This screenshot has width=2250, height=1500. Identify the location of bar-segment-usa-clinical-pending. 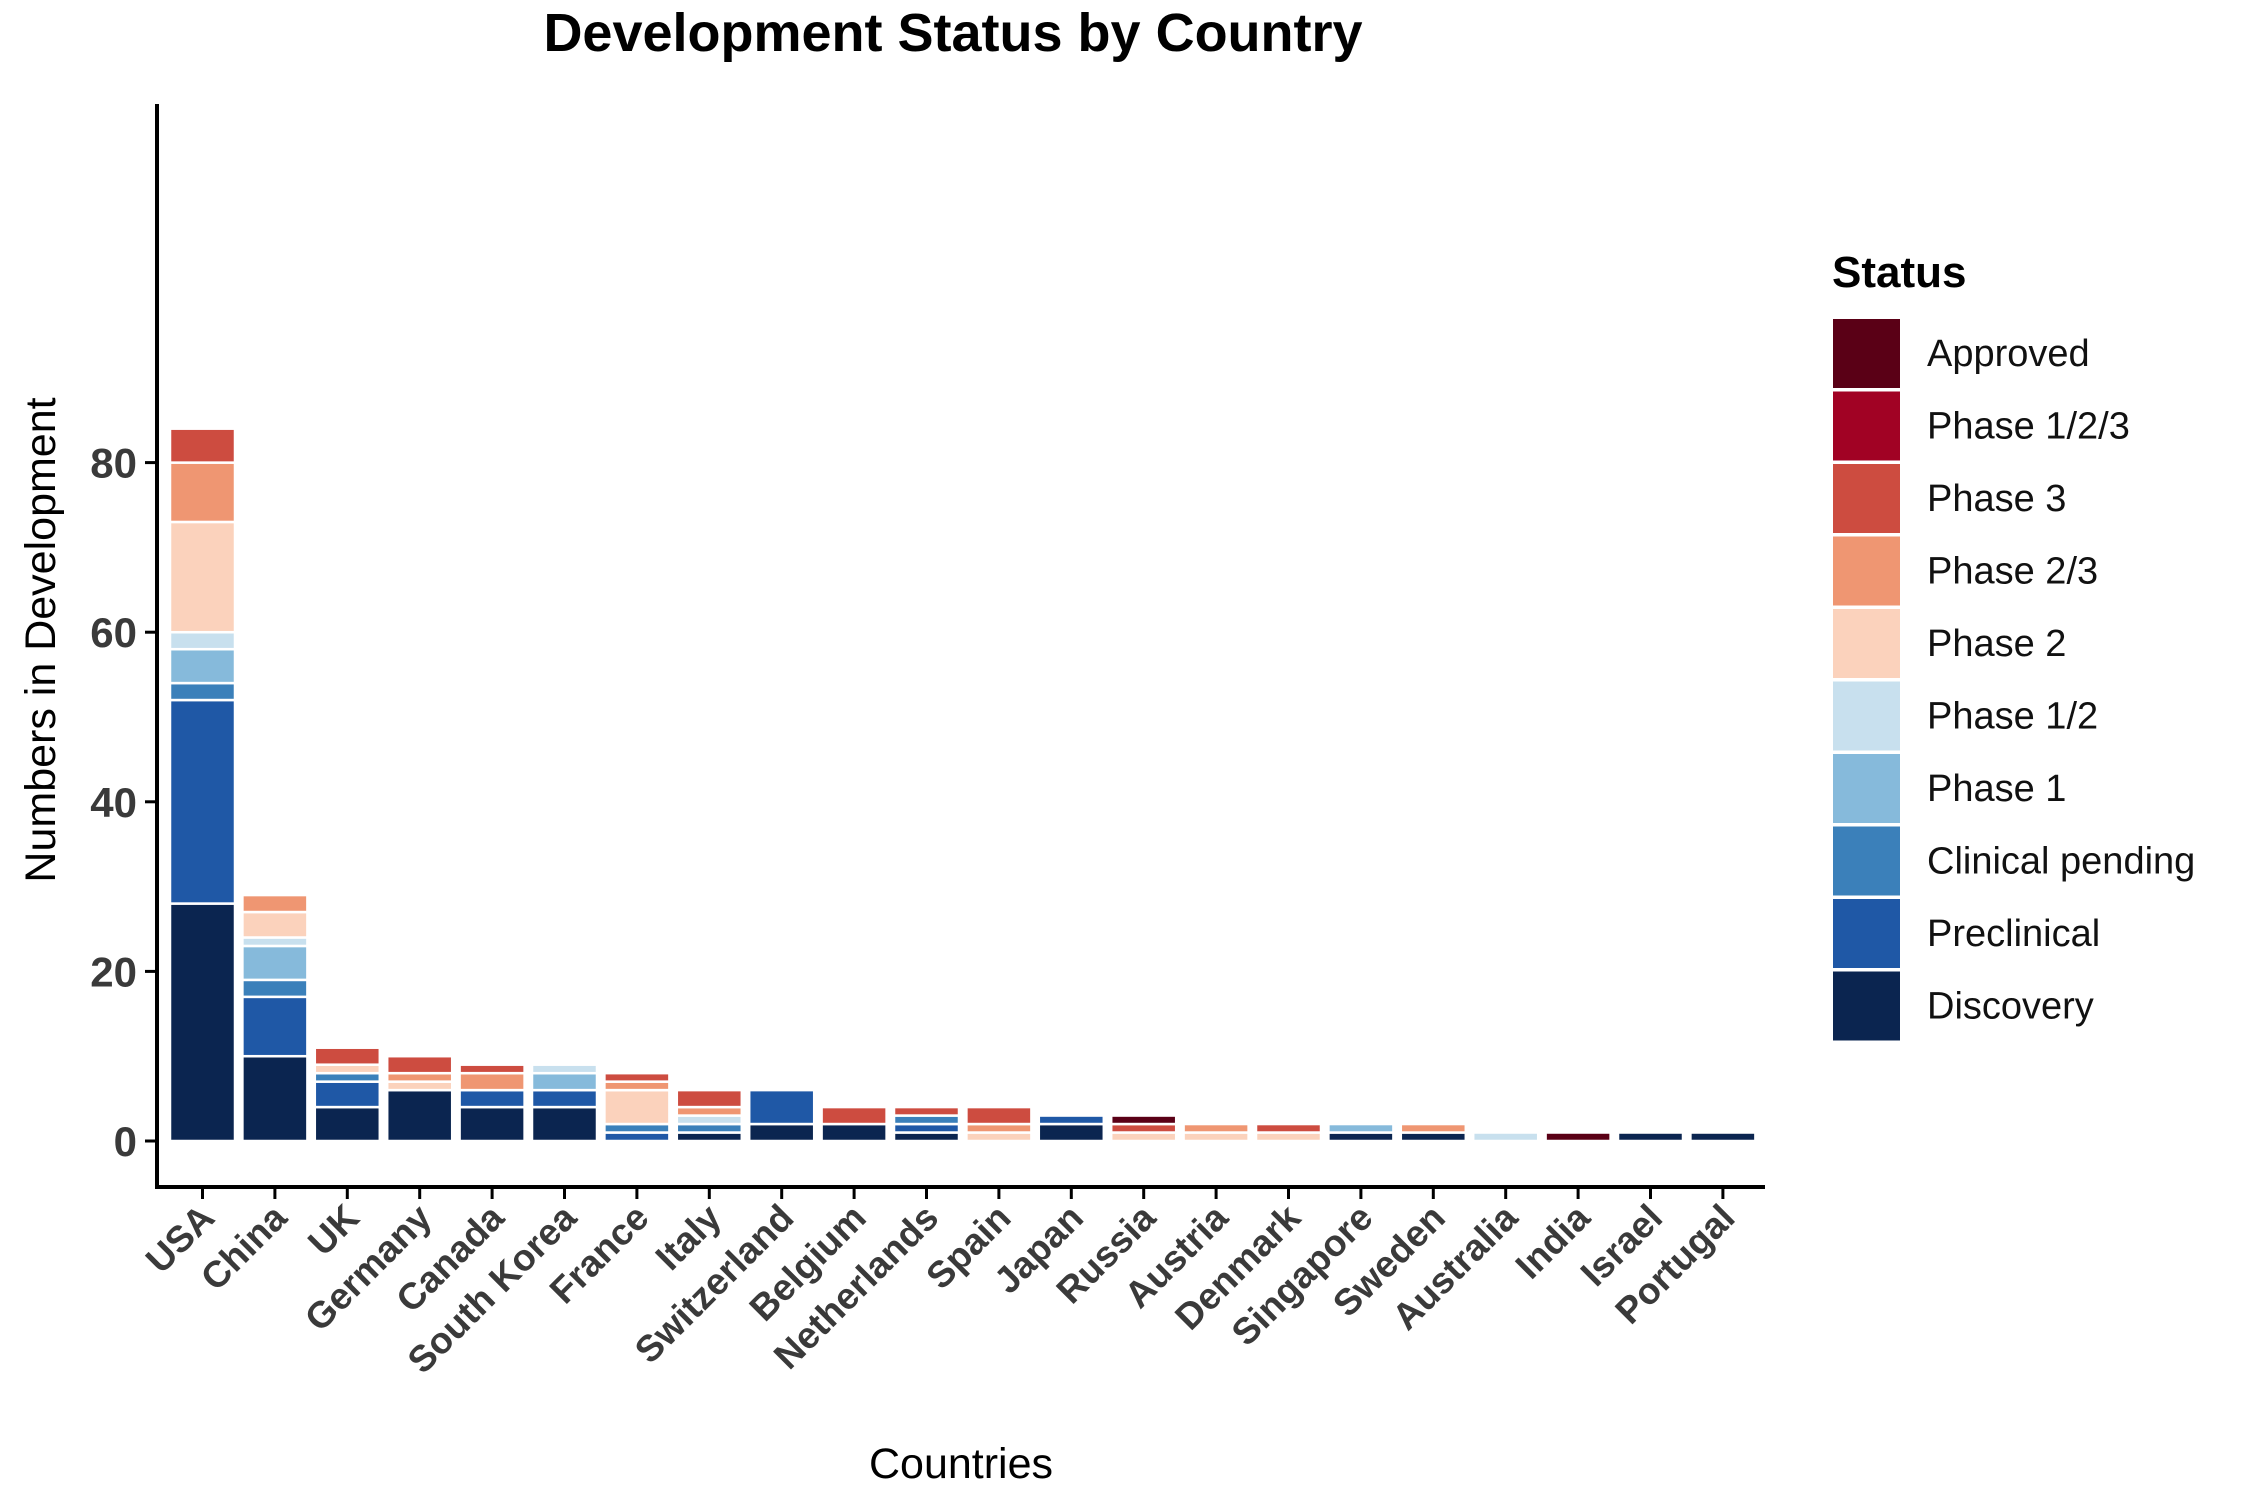
(202, 691).